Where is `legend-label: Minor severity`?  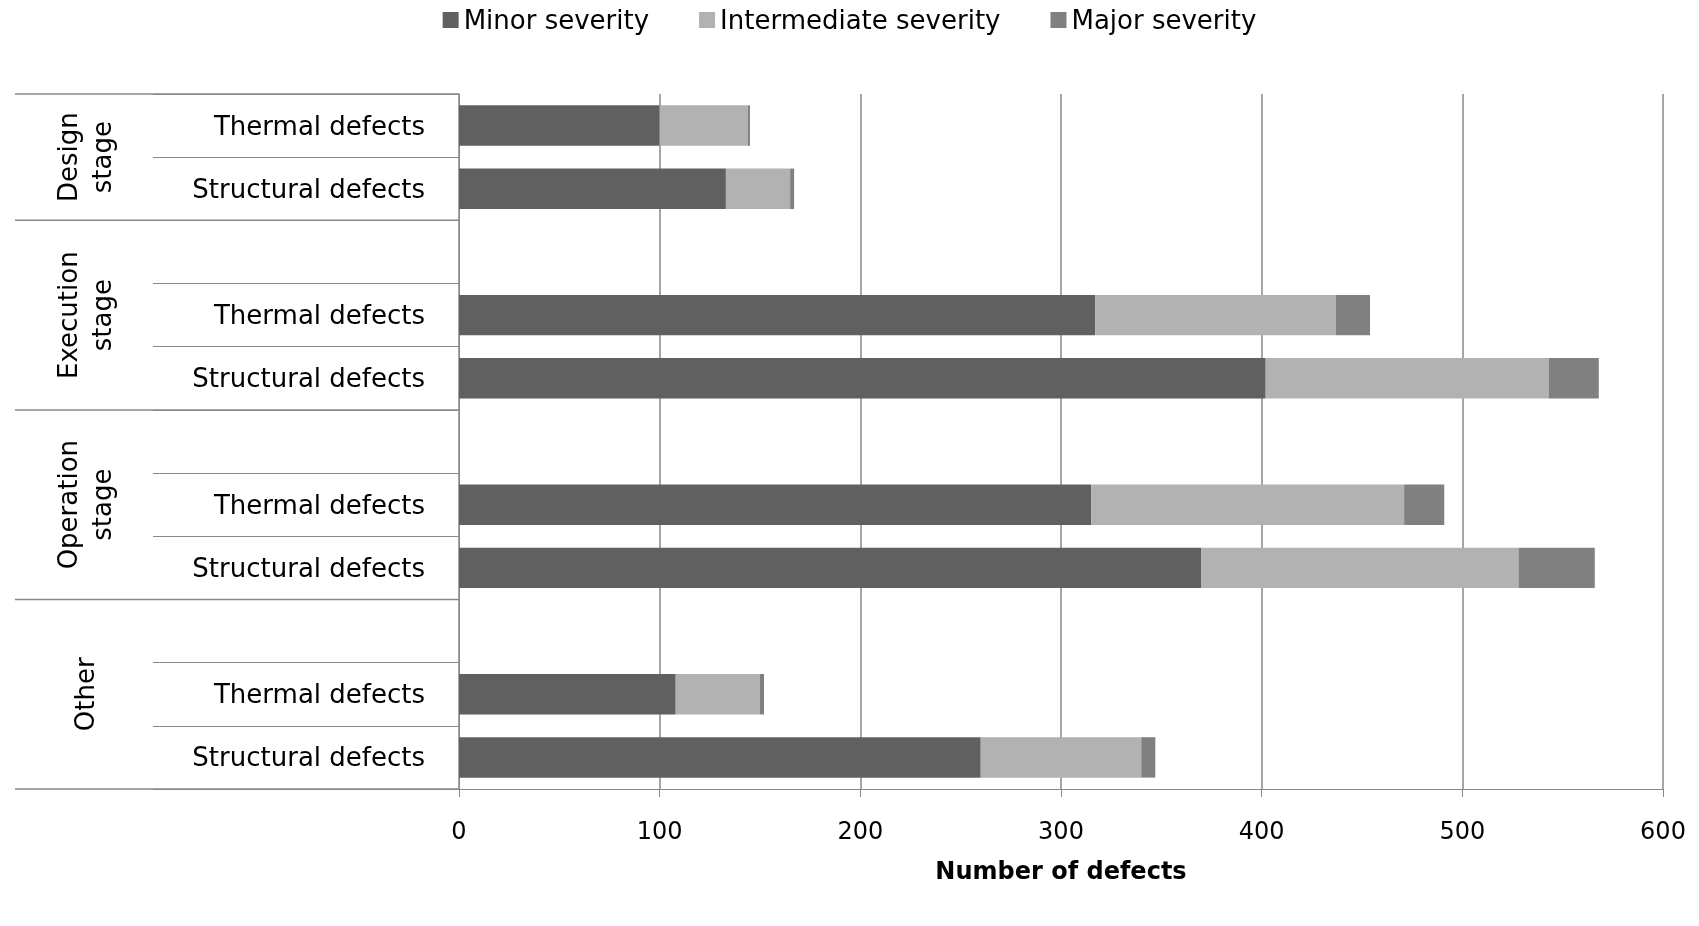 legend-label: Minor severity is located at coordinates (556, 20).